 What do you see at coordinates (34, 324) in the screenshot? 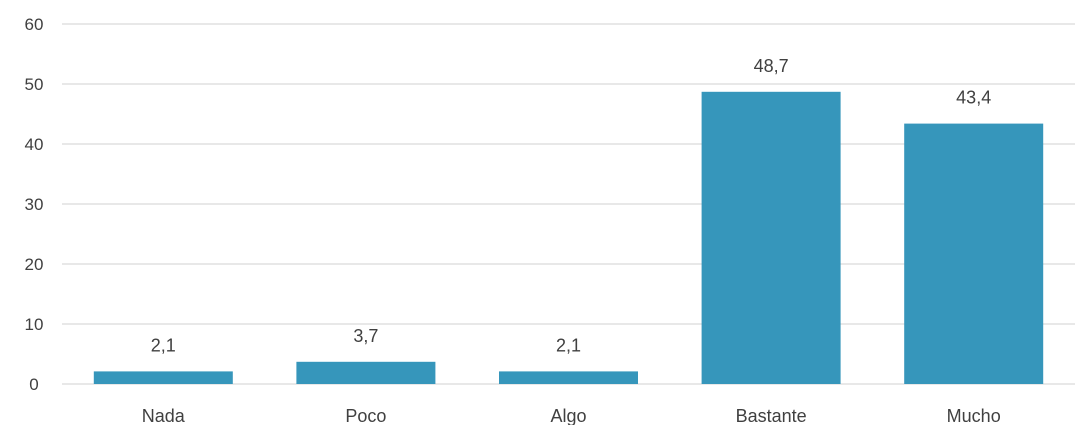
I see `y-tick-label: 10` at bounding box center [34, 324].